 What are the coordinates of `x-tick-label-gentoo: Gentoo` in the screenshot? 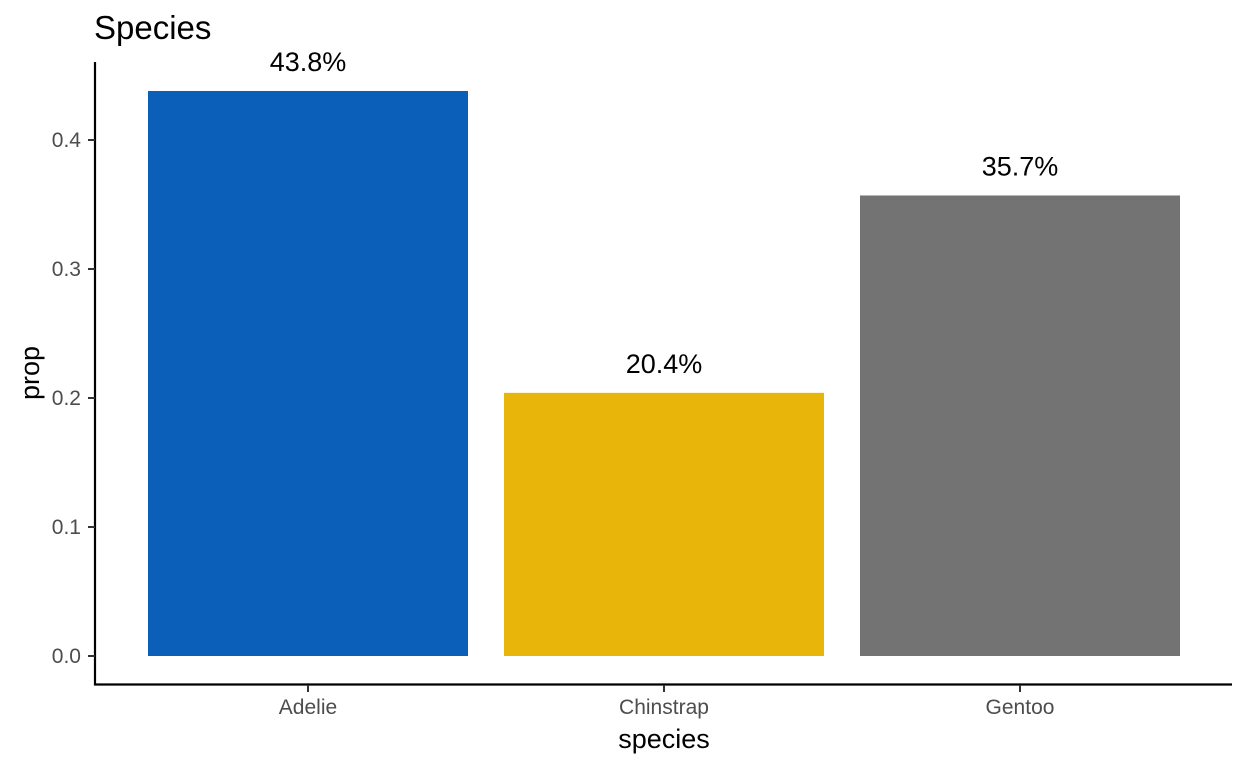 It's located at (1020, 707).